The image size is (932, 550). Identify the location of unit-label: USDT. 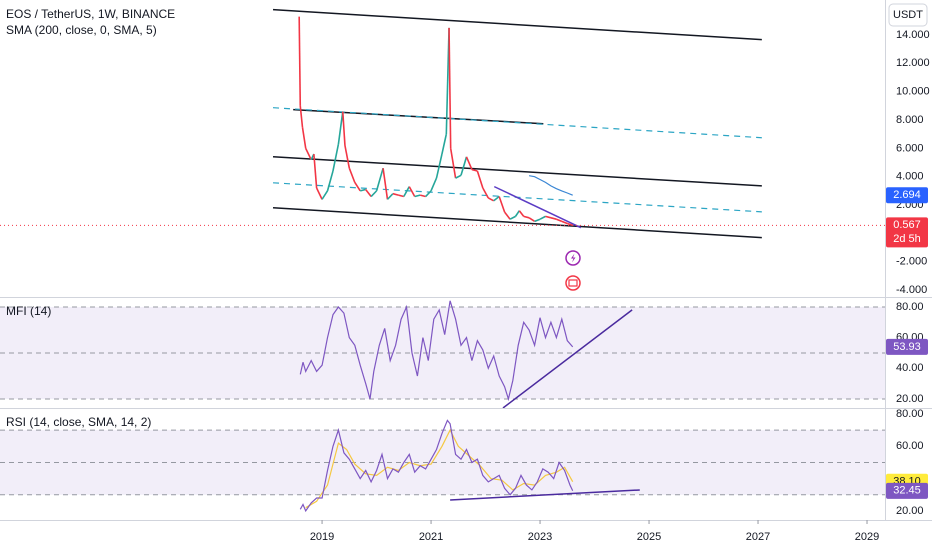
(908, 15).